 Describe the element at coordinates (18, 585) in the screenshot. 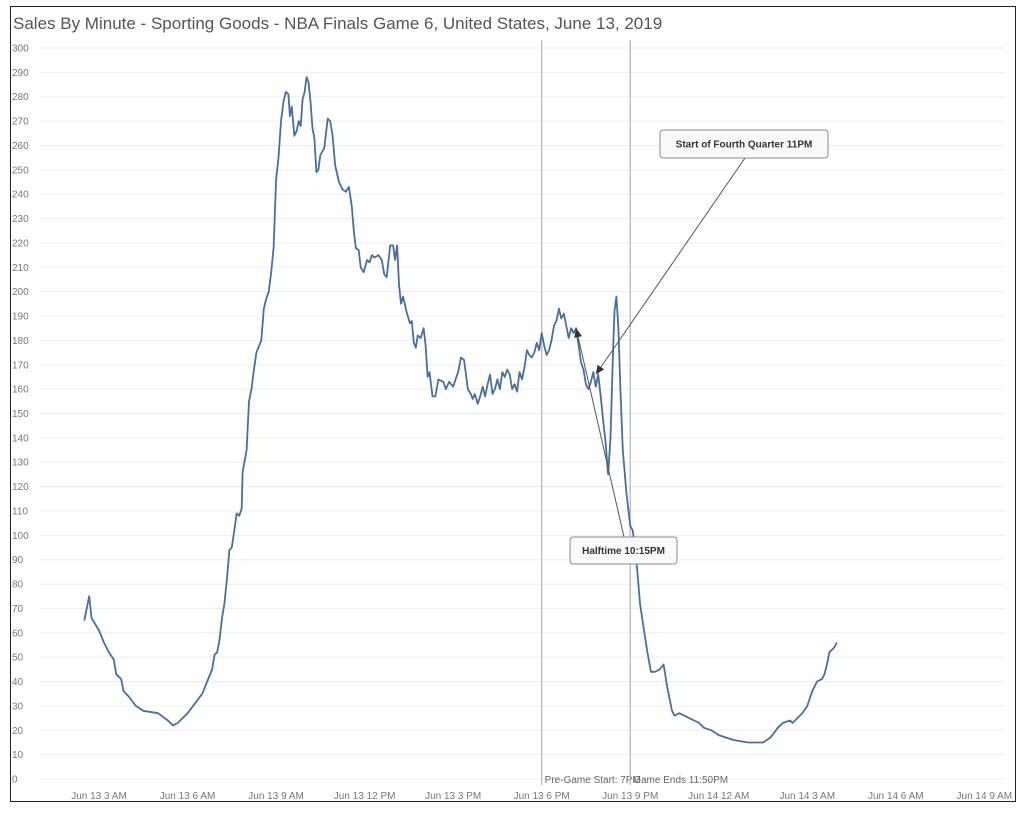

I see `y-tick-label: 80` at that location.